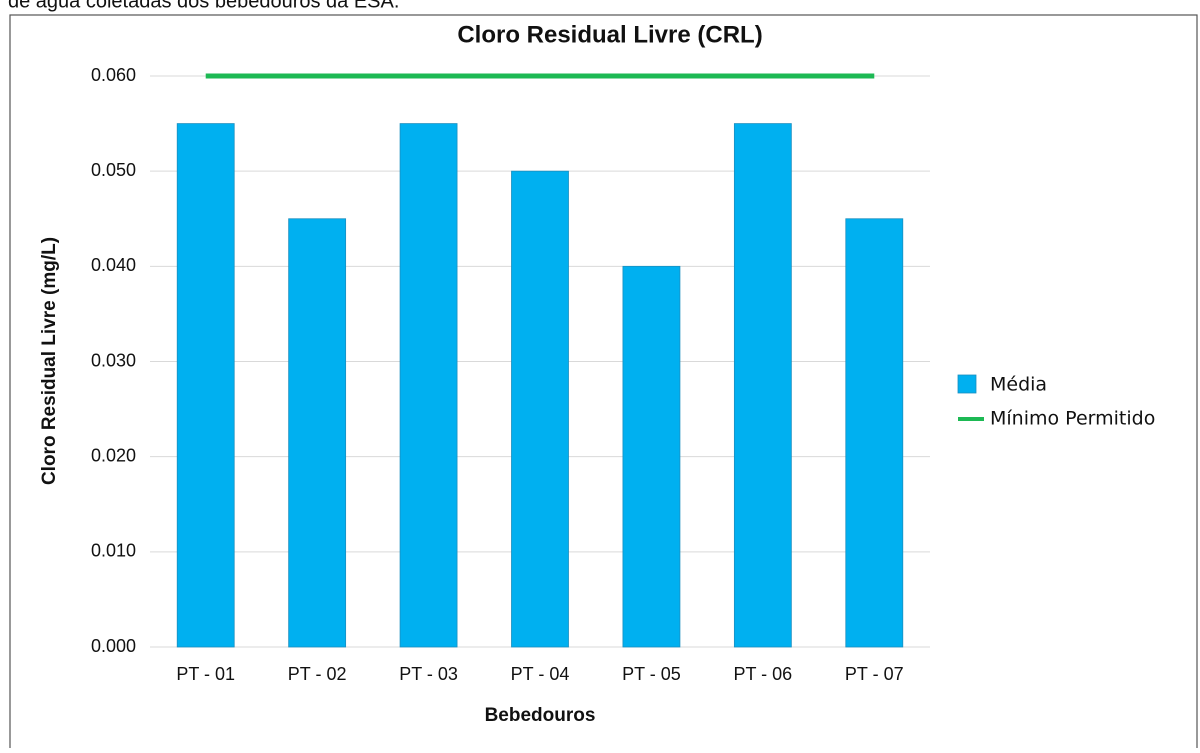 Image resolution: width=1200 pixels, height=753 pixels. What do you see at coordinates (203, 6) in the screenshot?
I see `caption: de água coletadas dos bebedouros da ESA.` at bounding box center [203, 6].